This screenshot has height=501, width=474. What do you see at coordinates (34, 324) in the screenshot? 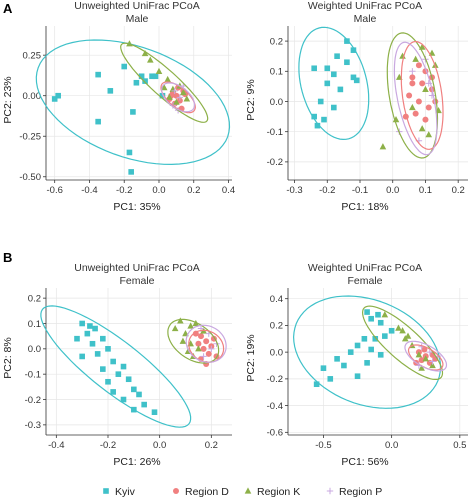
I see `y-tick-label: 0.1` at bounding box center [34, 324].